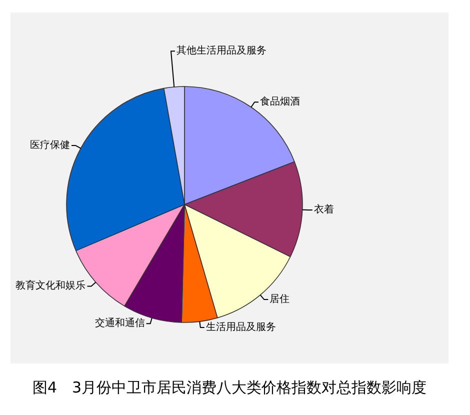  Describe the element at coordinates (324, 209) in the screenshot. I see `slice-label: 衣着` at that location.